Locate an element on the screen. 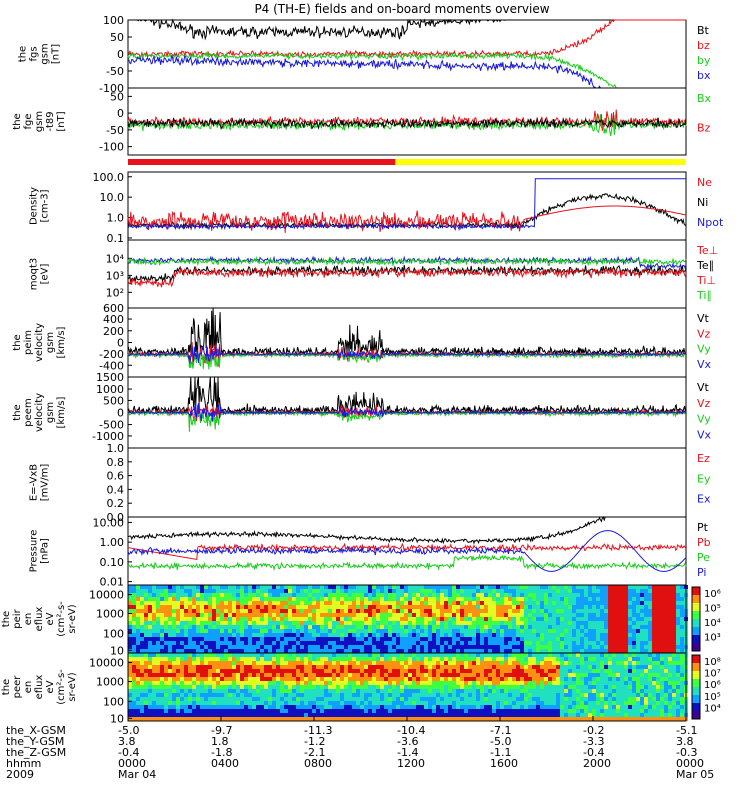  colorbar-tick-label: 10⁵ is located at coordinates (712, 609).